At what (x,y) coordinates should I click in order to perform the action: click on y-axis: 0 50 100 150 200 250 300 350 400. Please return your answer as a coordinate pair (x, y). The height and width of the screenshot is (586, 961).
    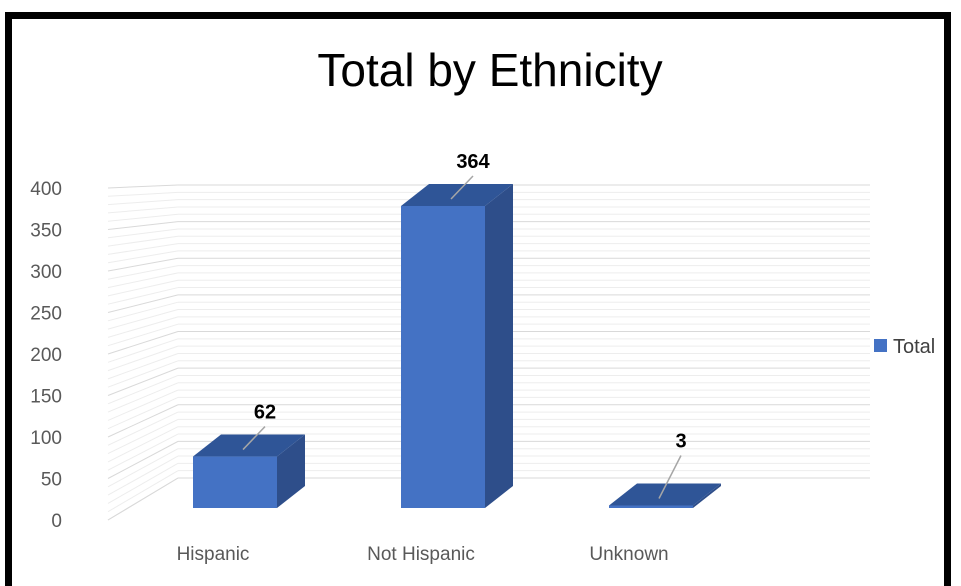
    Looking at the image, I should click on (46, 355).